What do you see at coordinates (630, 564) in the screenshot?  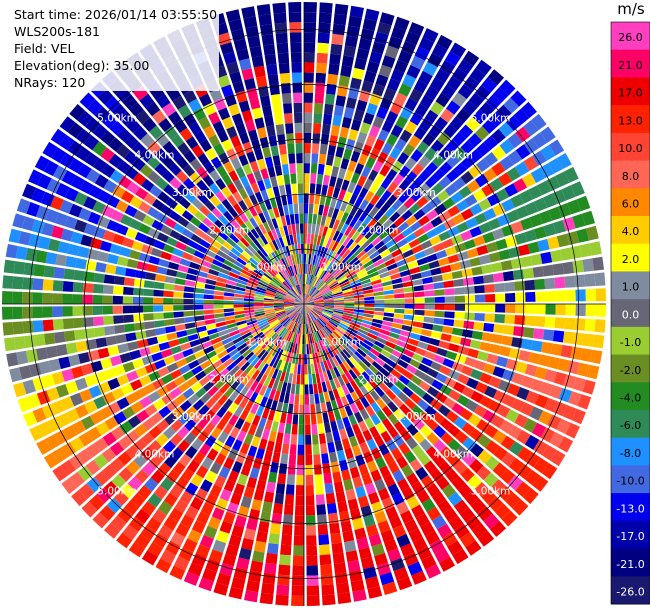 I see `colorbar-tick-label: -21.0` at bounding box center [630, 564].